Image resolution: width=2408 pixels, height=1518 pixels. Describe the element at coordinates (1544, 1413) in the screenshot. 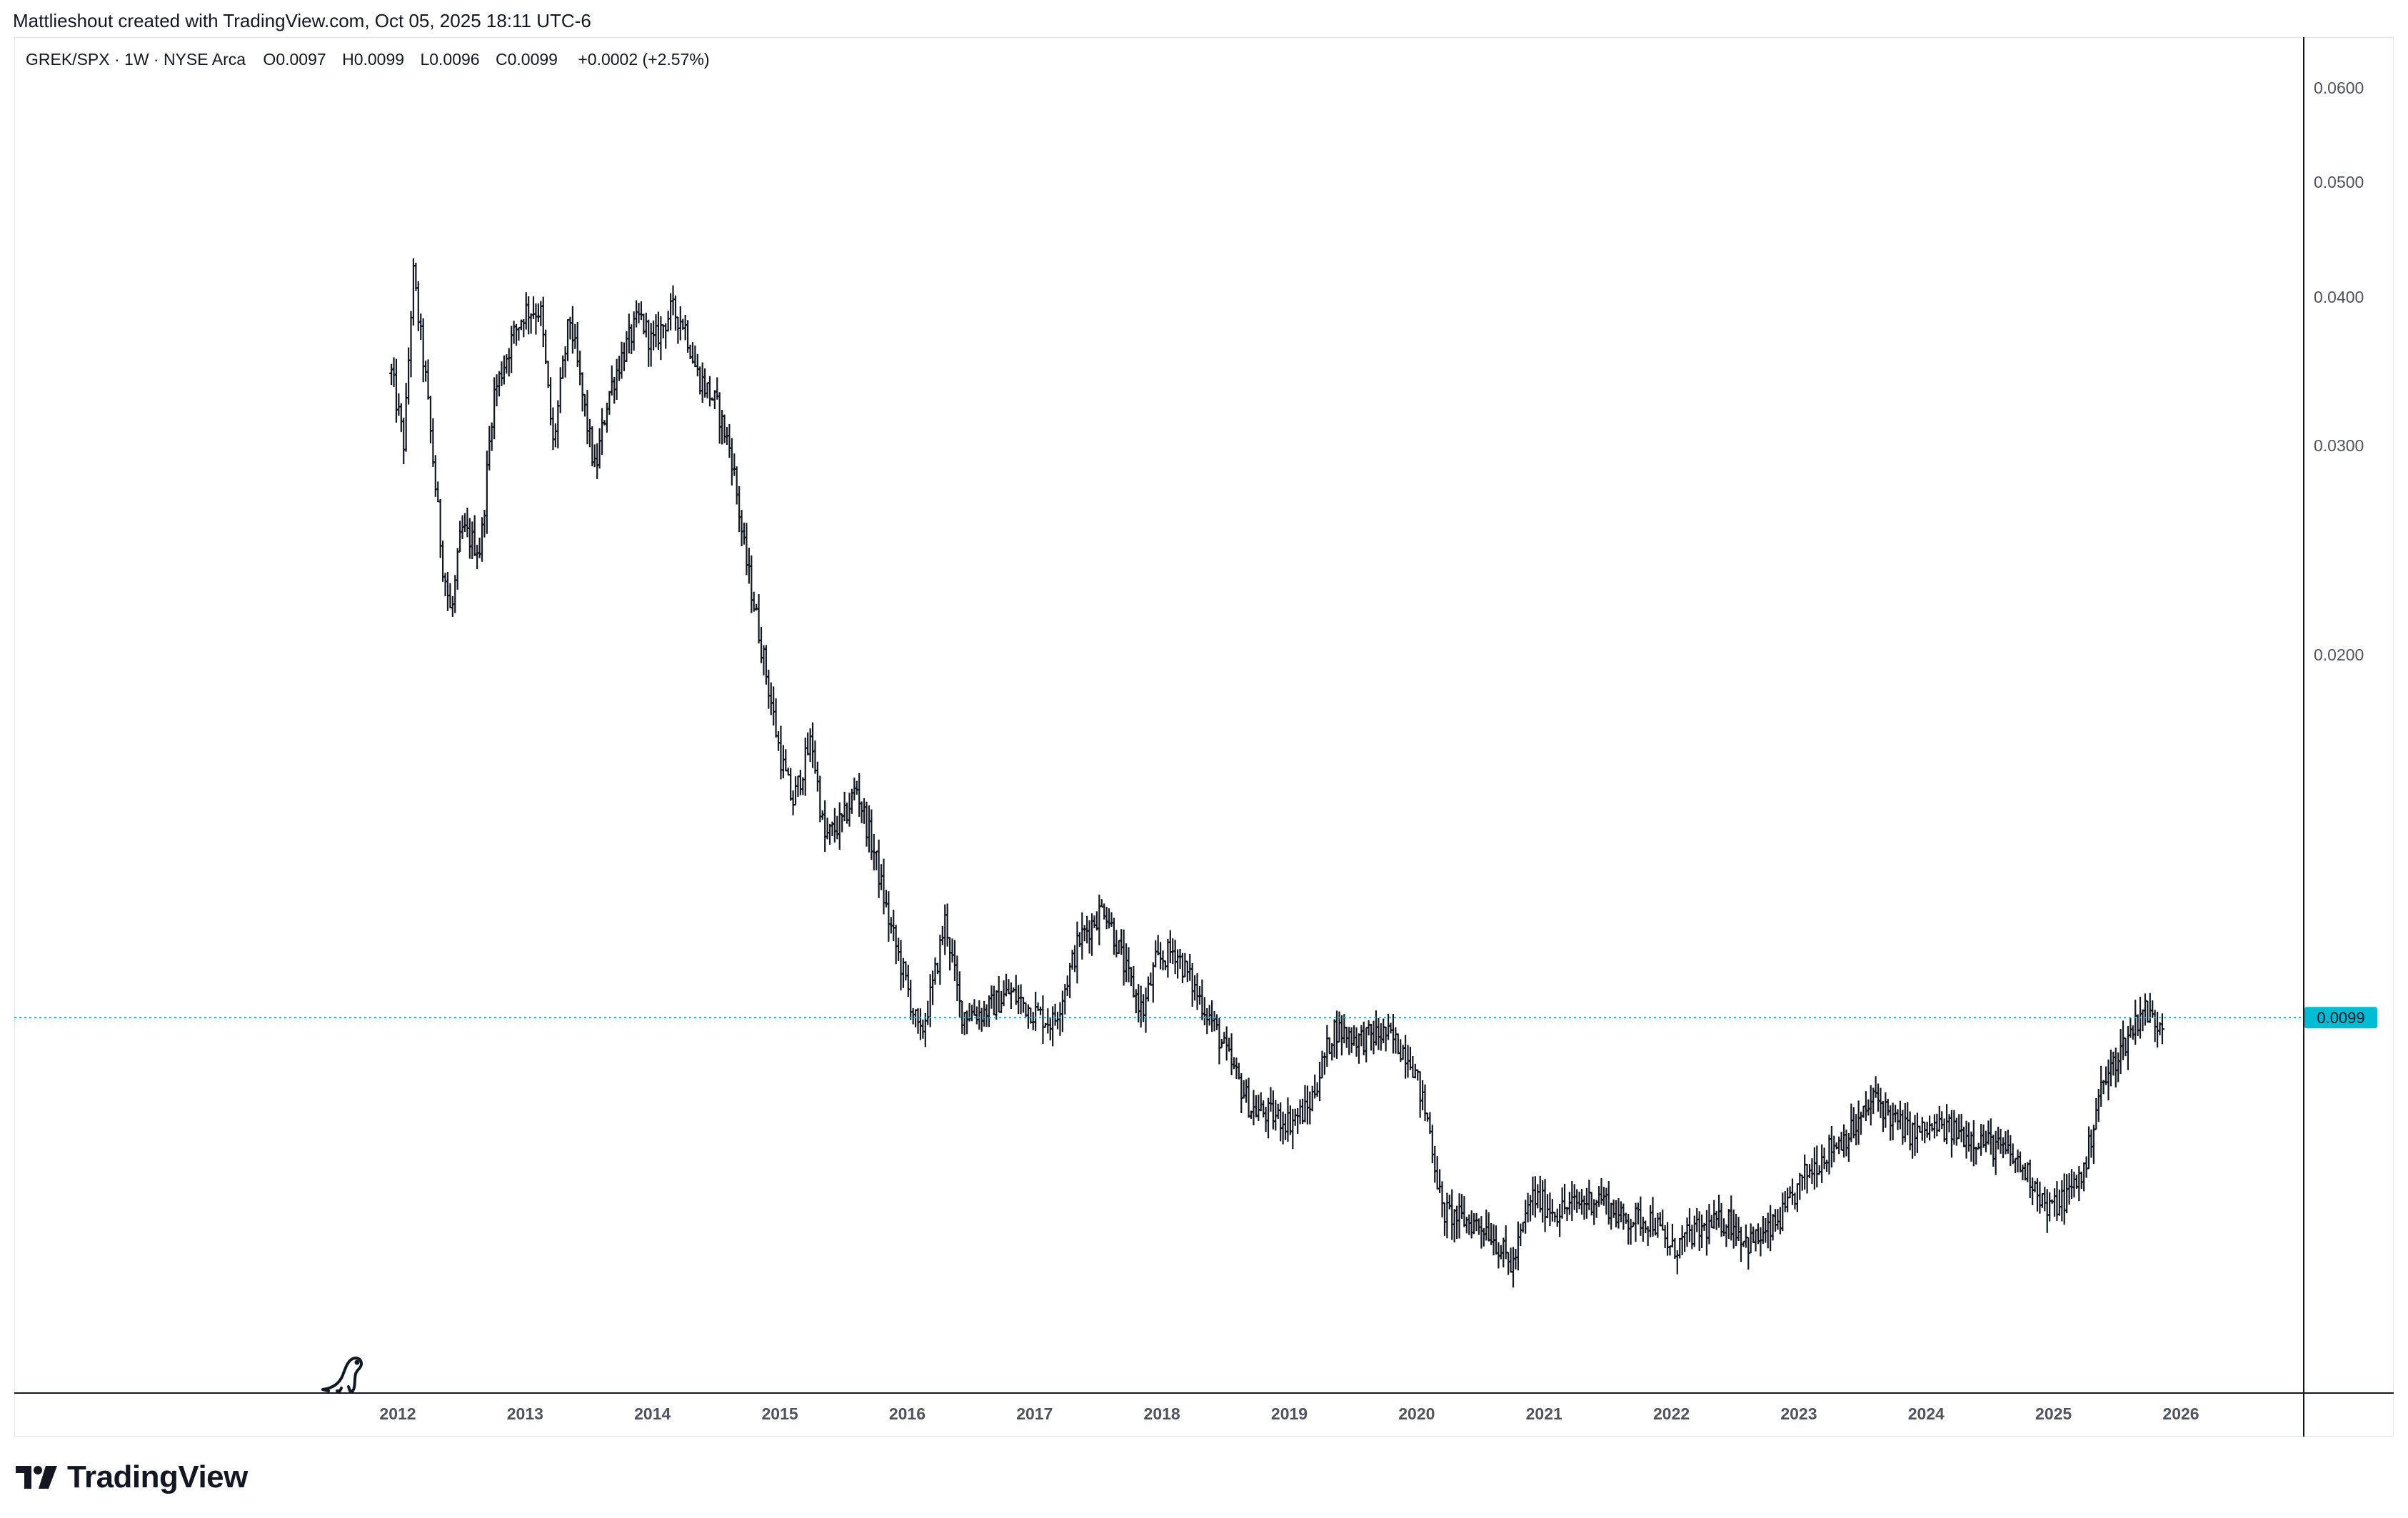

I see `time-tick-label-9: 2021` at that location.